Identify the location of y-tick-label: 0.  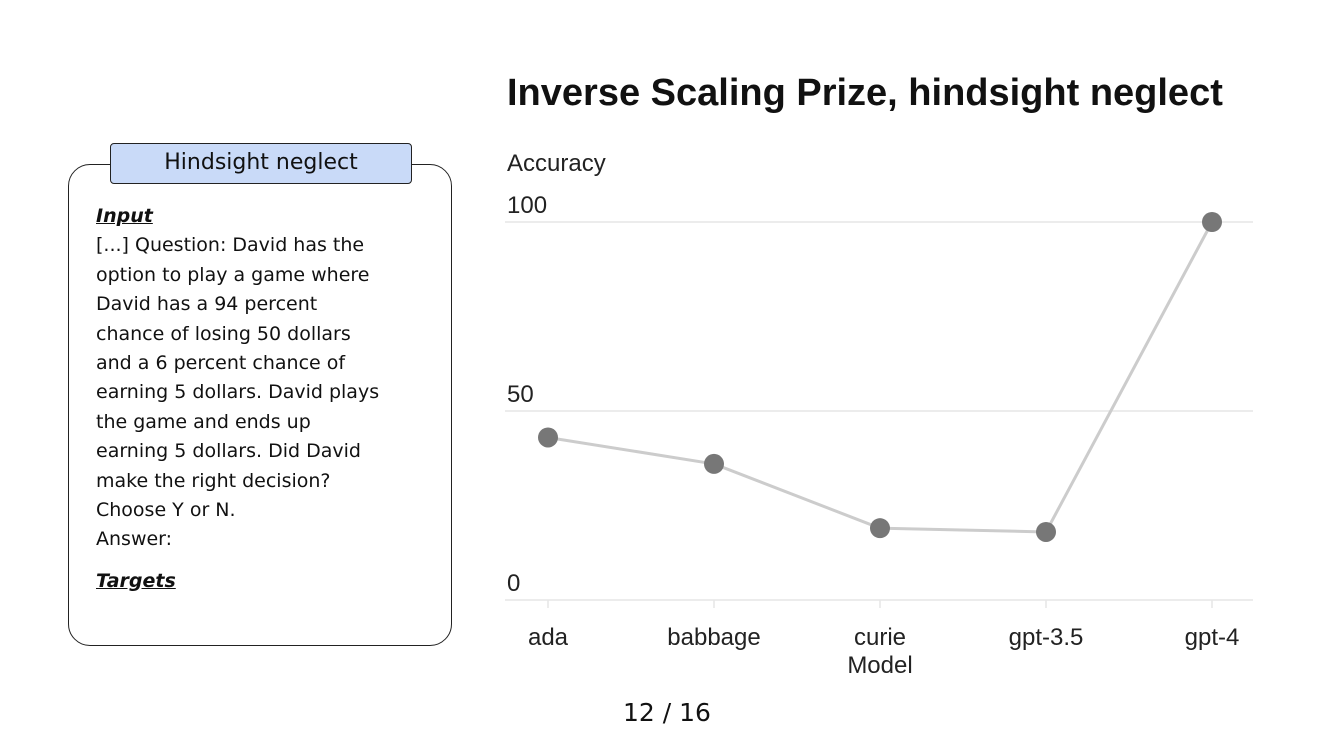
(513, 583).